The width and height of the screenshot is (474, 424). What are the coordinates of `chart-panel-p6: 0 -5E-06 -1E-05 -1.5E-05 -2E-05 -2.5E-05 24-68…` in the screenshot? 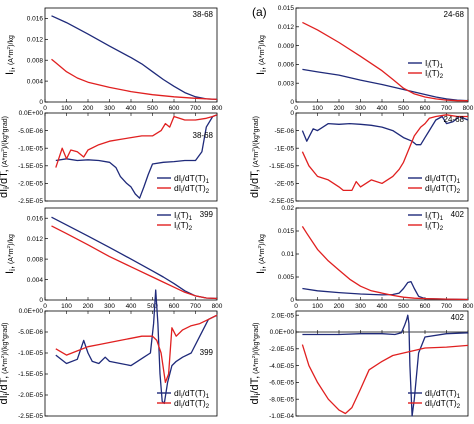 It's located at (359, 157).